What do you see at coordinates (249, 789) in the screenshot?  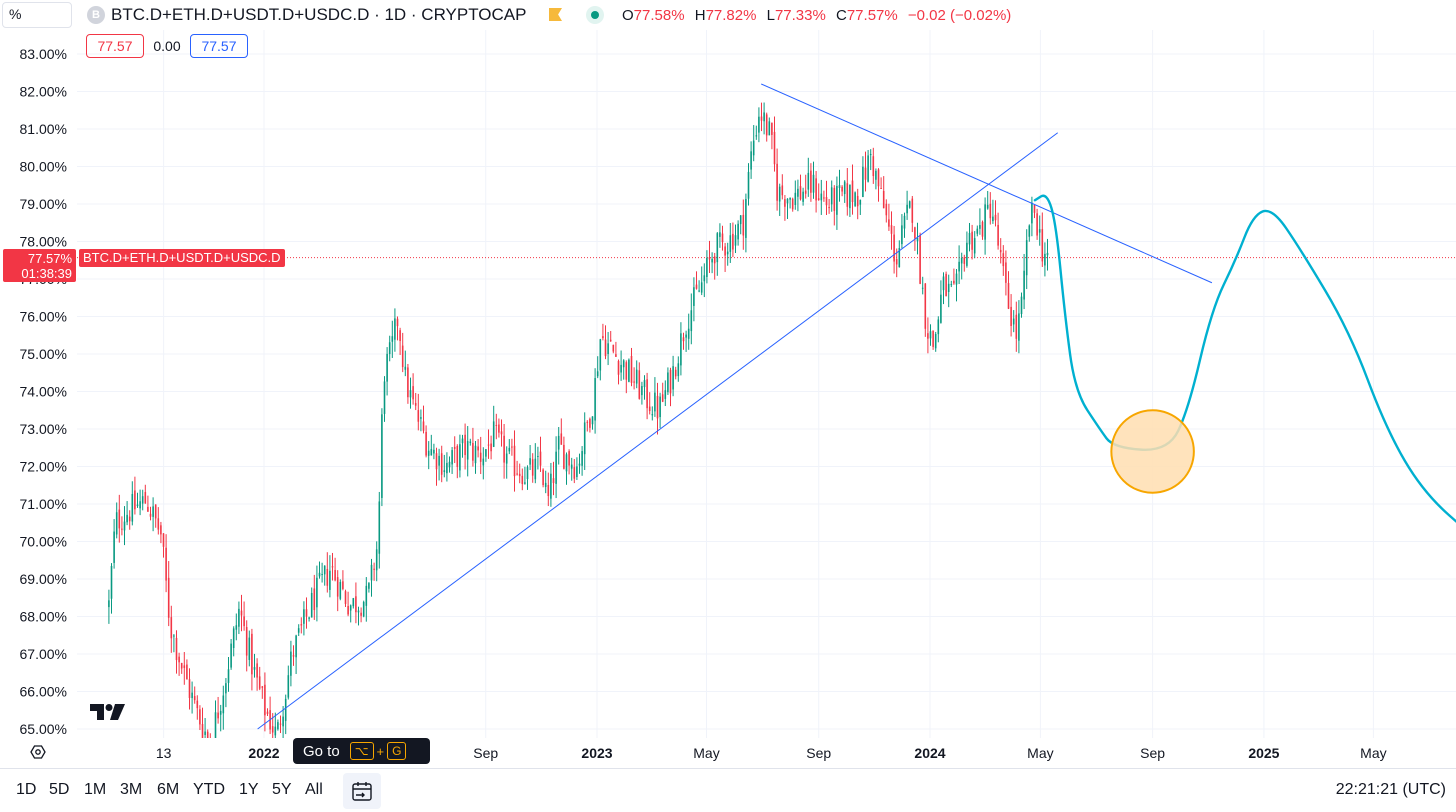 I see `range-1y: 1Y` at bounding box center [249, 789].